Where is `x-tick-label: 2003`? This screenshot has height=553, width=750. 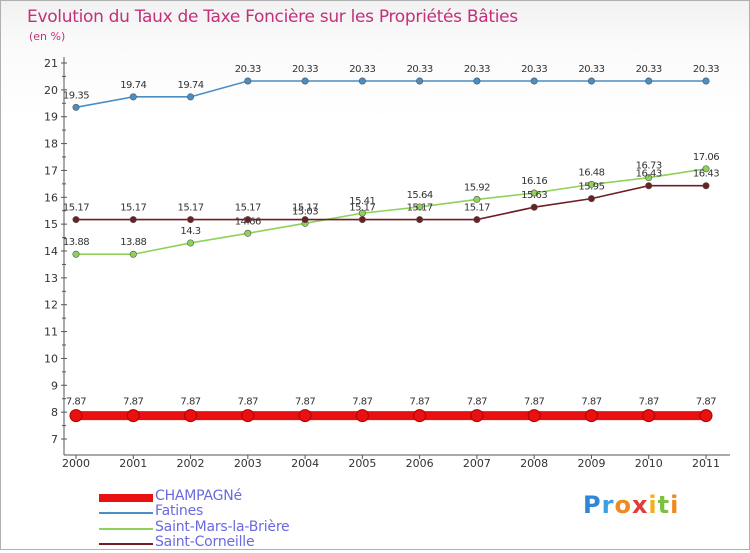 x-tick-label: 2003 is located at coordinates (248, 463).